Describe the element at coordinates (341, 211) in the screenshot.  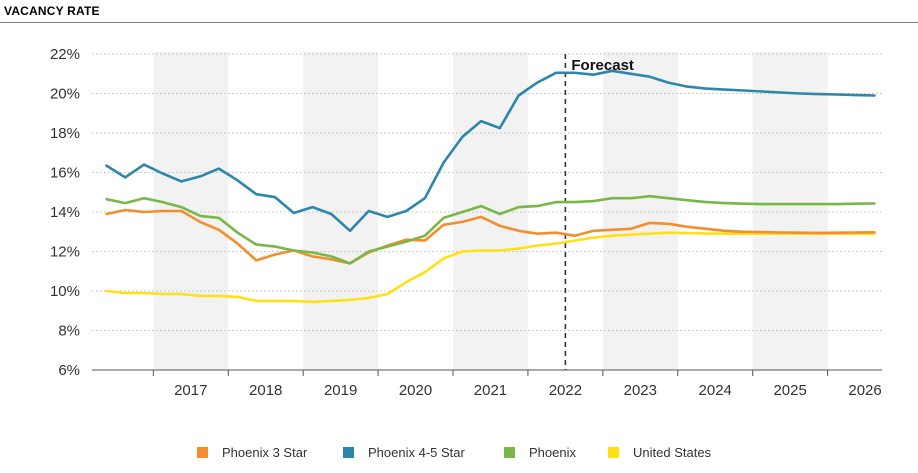
I see `year-band-2019` at that location.